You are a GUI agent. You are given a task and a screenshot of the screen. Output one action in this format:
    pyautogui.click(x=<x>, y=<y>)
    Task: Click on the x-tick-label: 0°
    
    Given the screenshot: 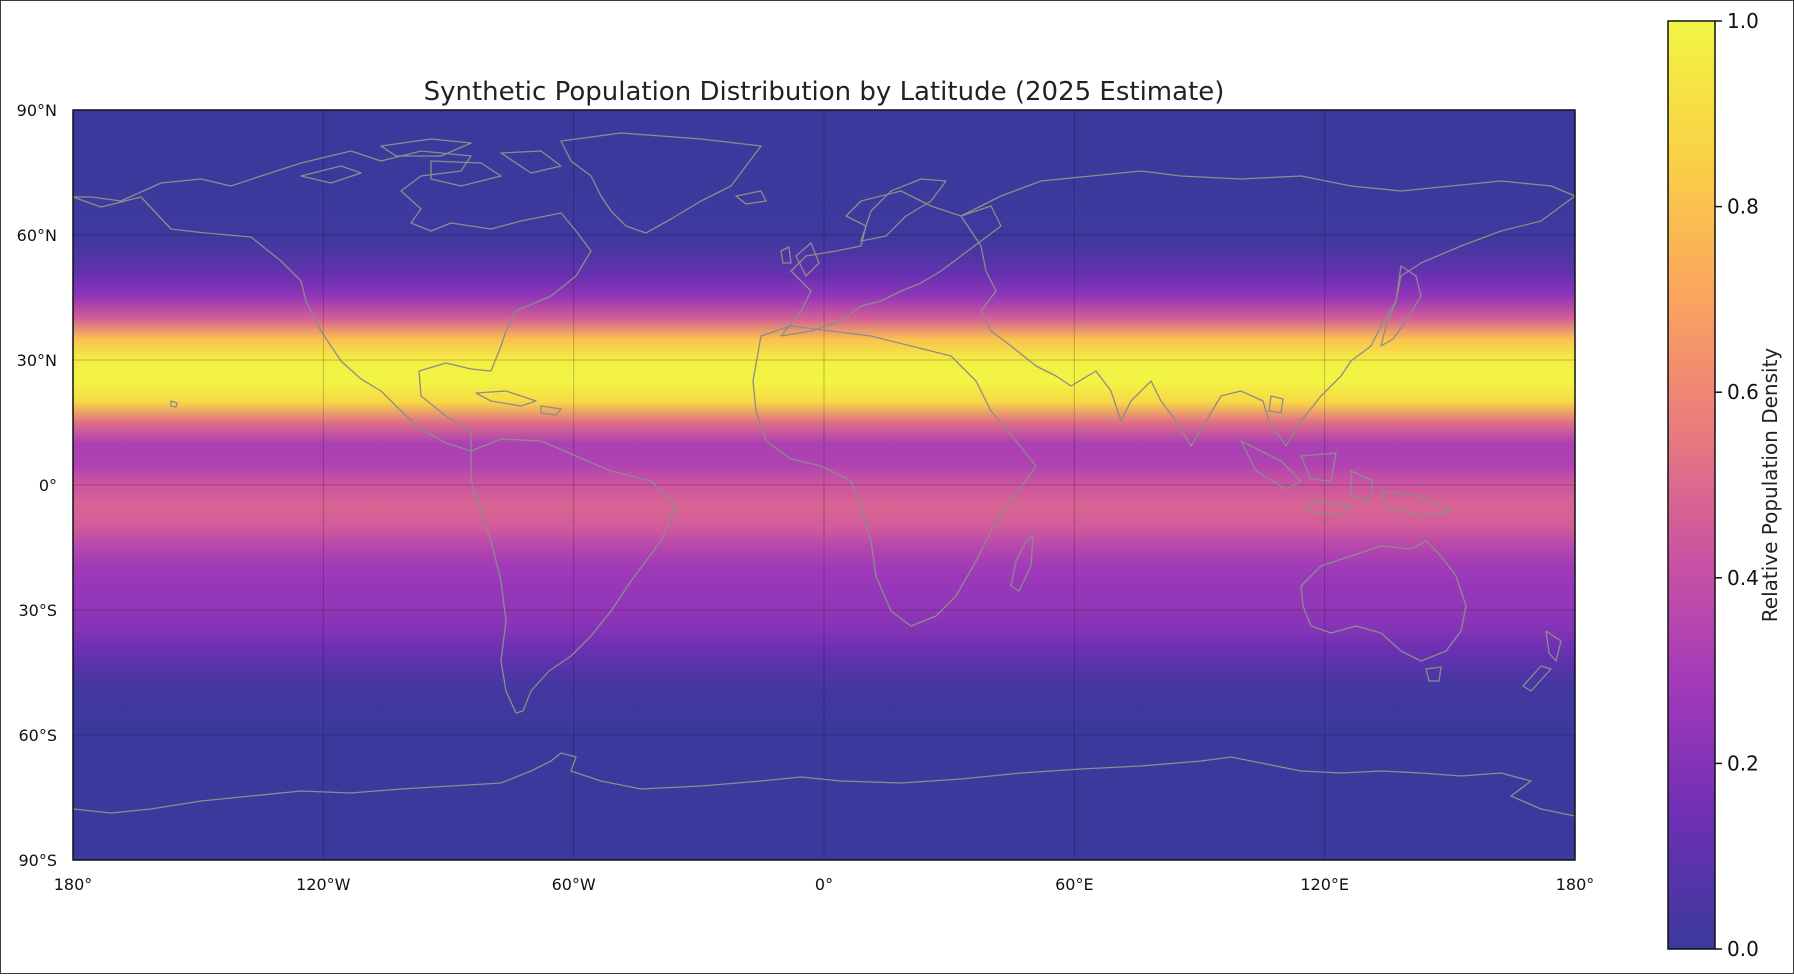 What is the action you would take?
    pyautogui.click(x=824, y=884)
    